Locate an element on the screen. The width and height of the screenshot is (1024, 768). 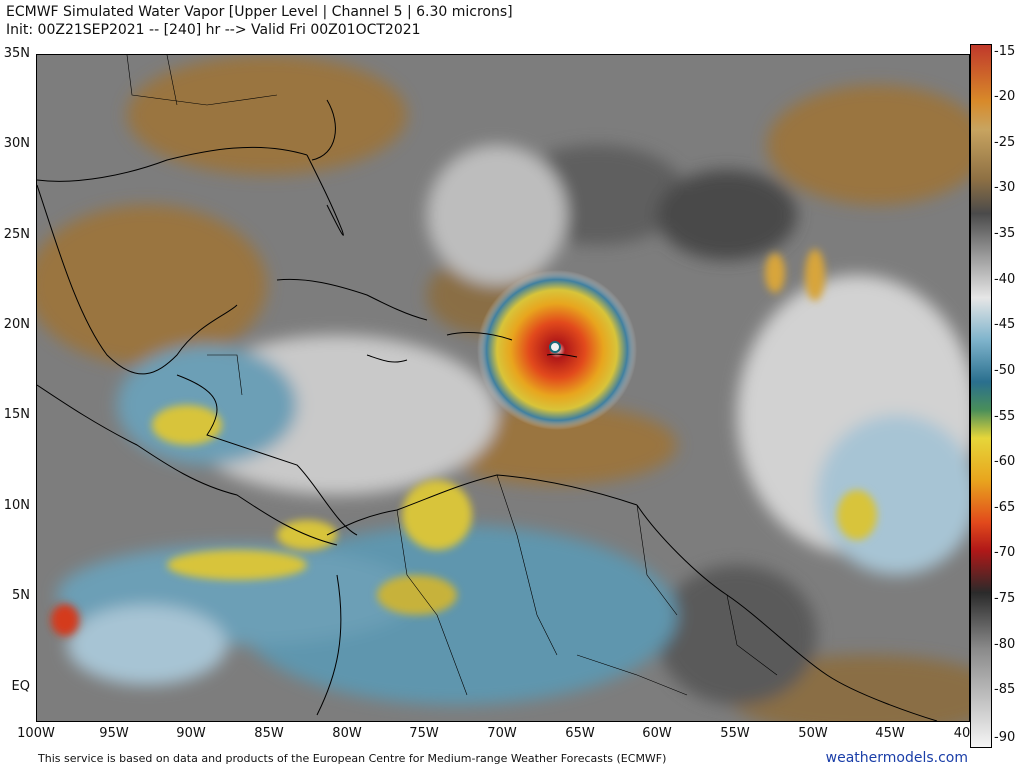
lon-label-70w: 70W is located at coordinates (502, 733).